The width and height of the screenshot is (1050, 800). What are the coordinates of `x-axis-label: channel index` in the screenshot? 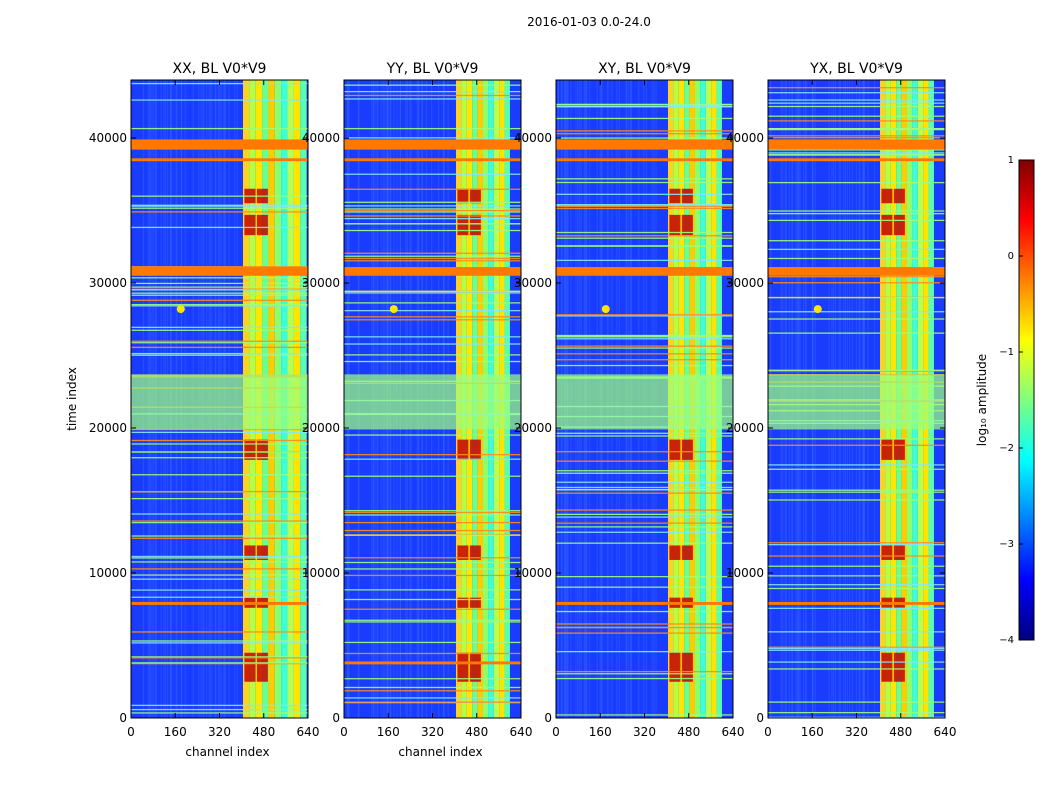 It's located at (227, 752).